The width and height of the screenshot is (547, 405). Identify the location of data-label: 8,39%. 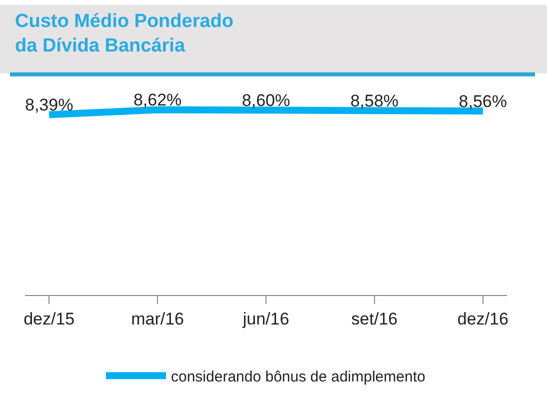
(49, 104).